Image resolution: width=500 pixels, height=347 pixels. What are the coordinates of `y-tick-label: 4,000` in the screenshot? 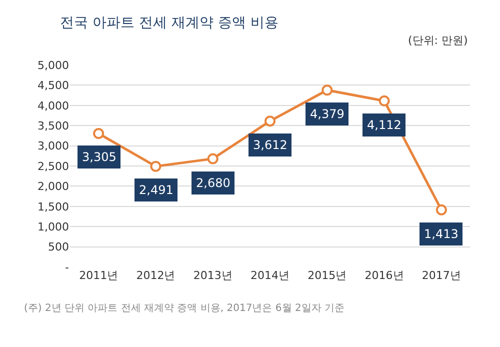 It's located at (53, 105).